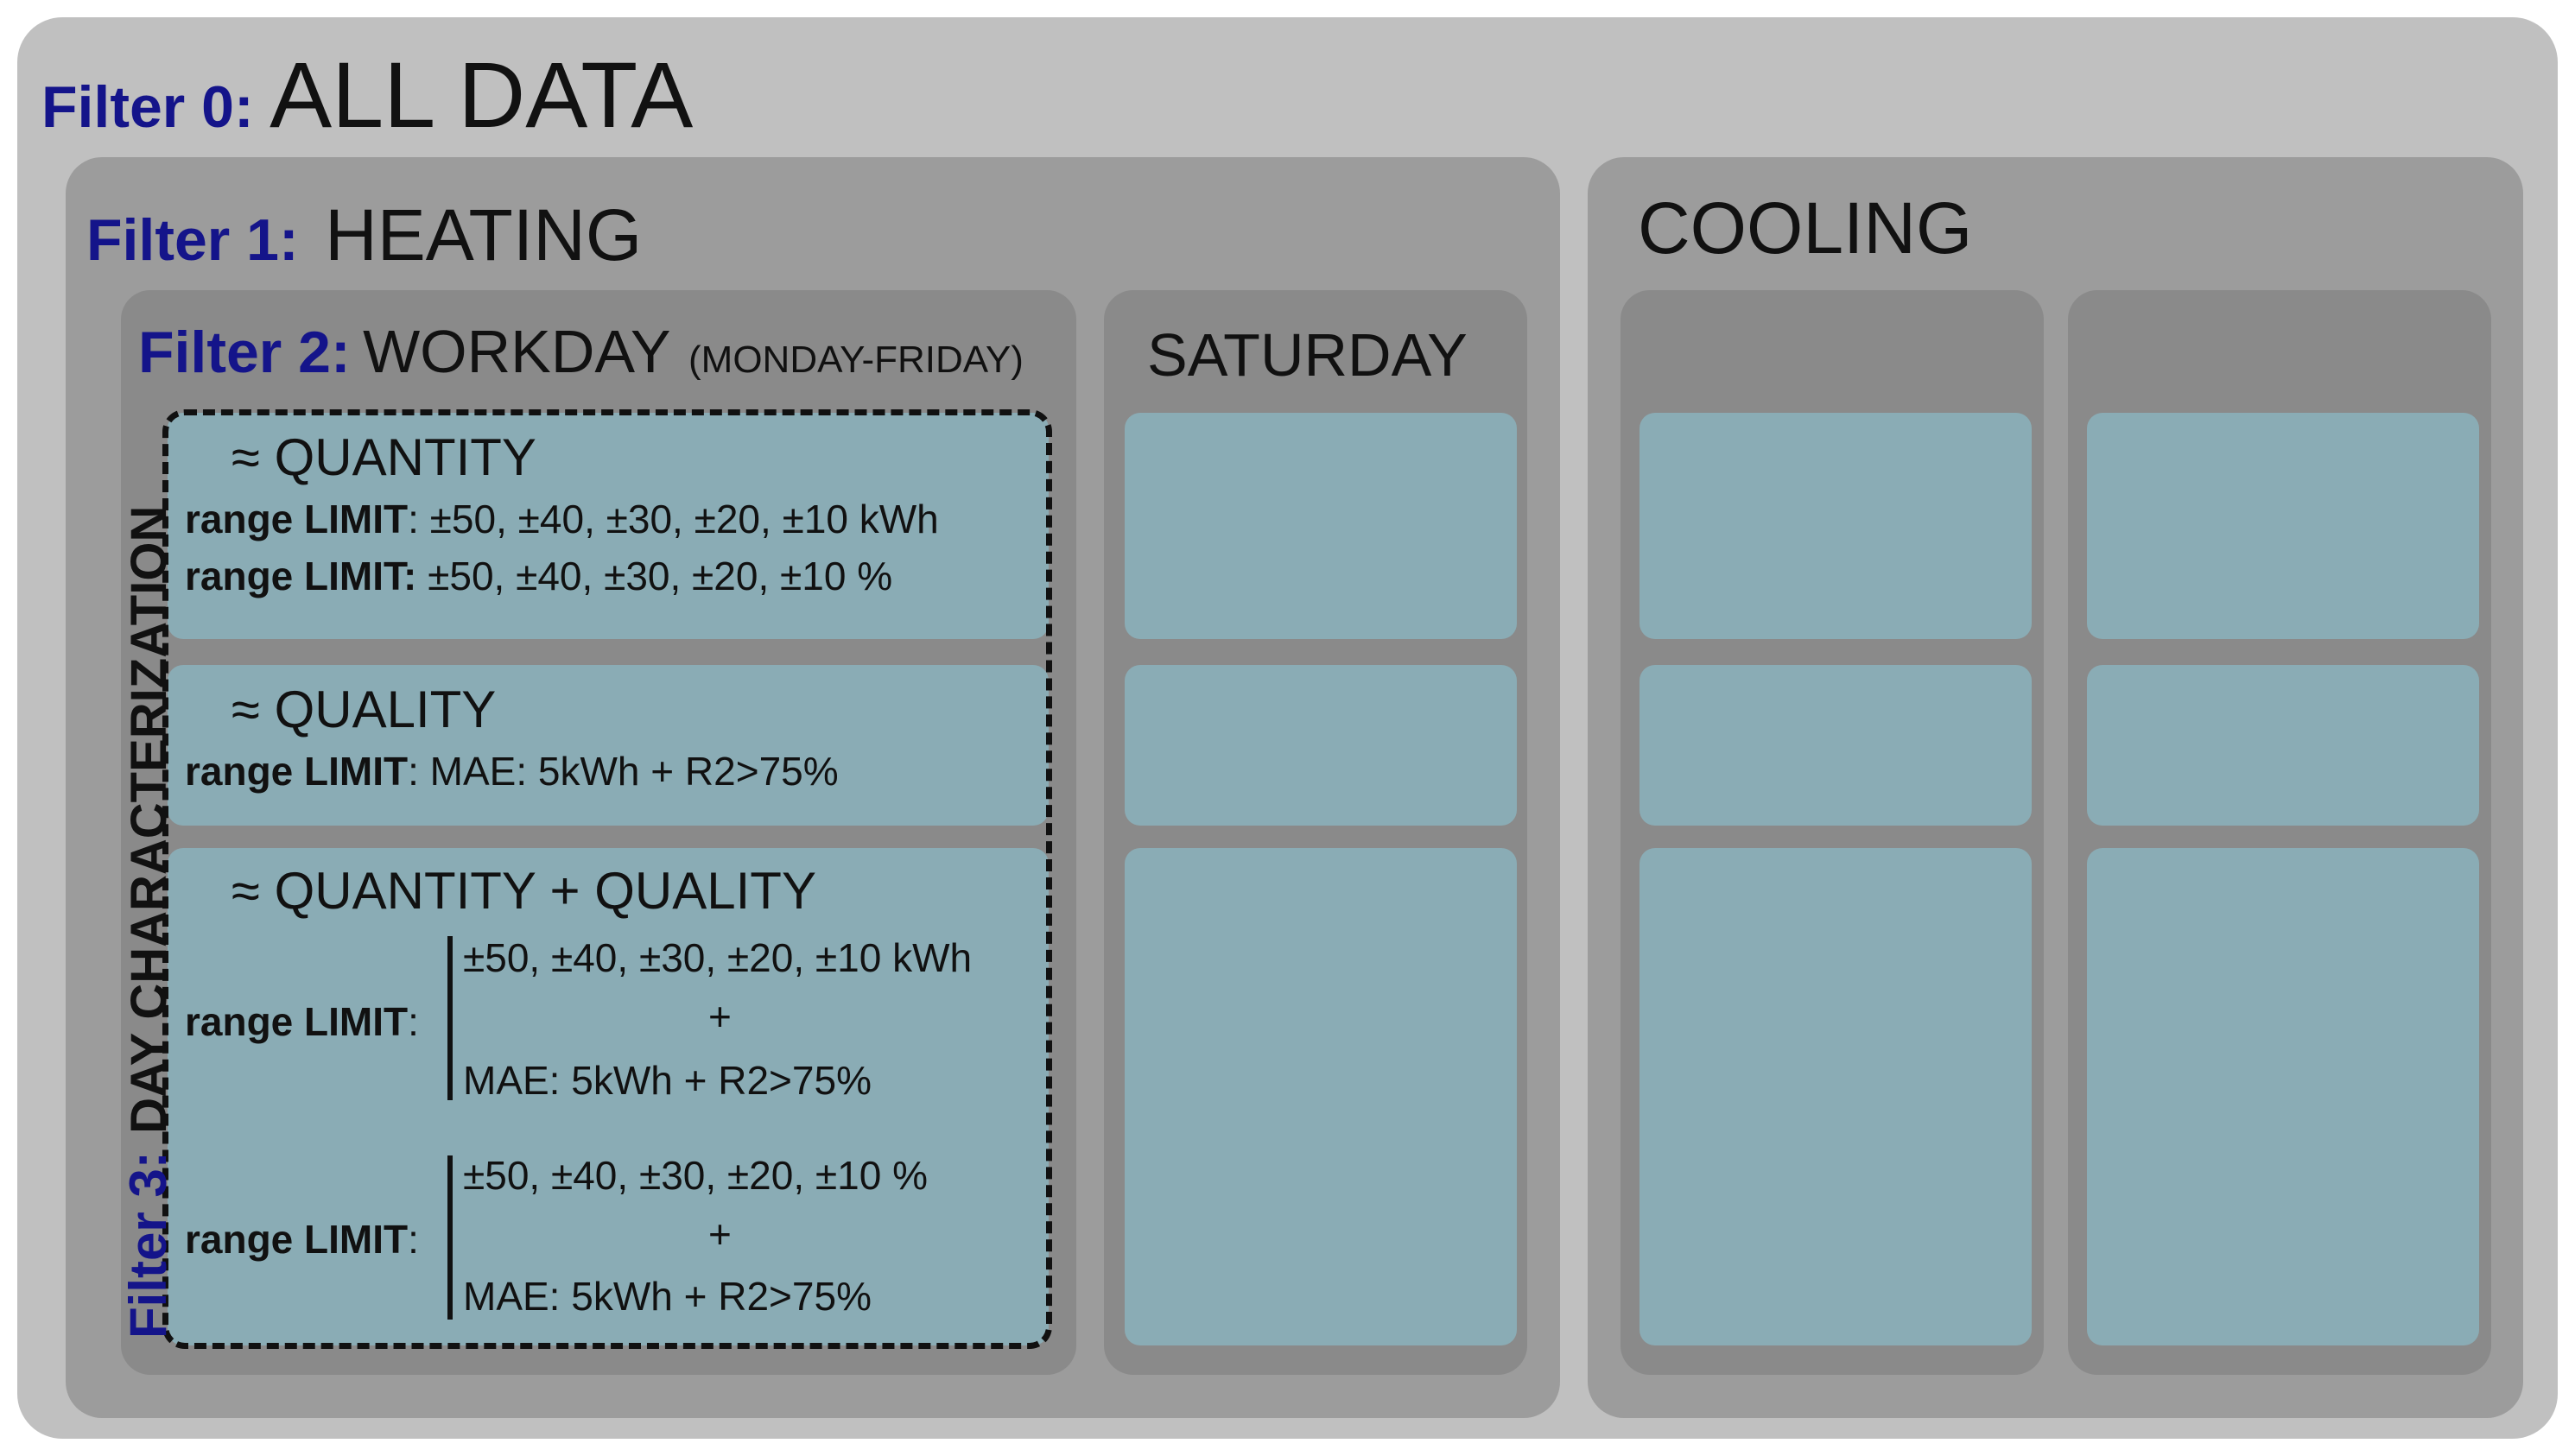 The width and height of the screenshot is (2575, 1456). I want to click on combined-group1-bracket, so click(450, 1018).